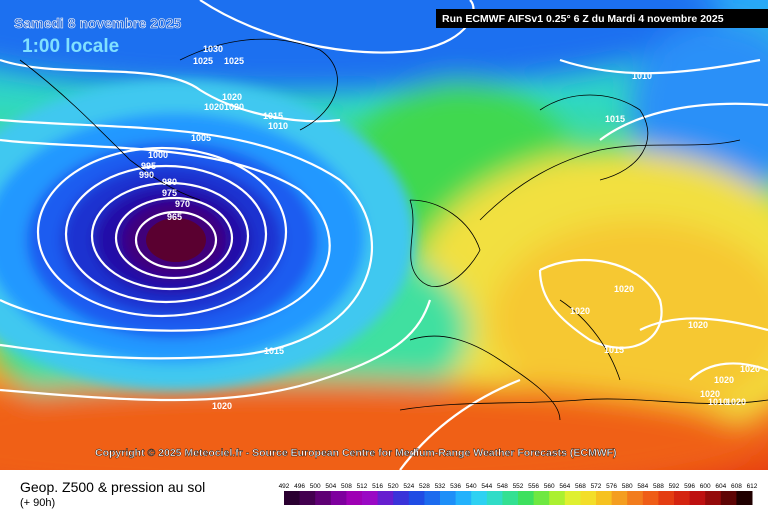  I want to click on legend-label: 524, so click(408, 486).